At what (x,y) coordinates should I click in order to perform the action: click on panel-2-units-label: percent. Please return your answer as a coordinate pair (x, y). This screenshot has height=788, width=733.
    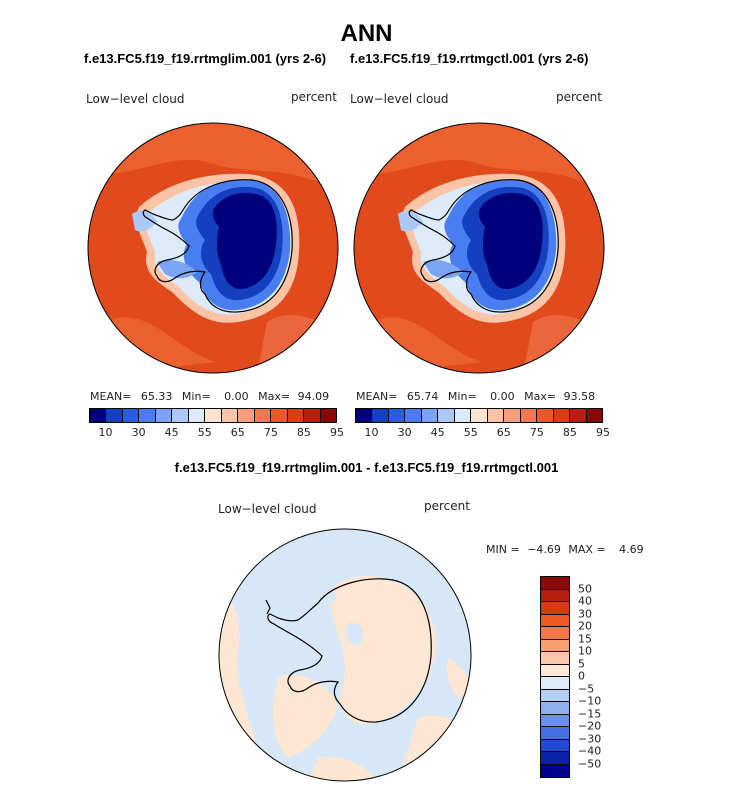
    Looking at the image, I should click on (579, 97).